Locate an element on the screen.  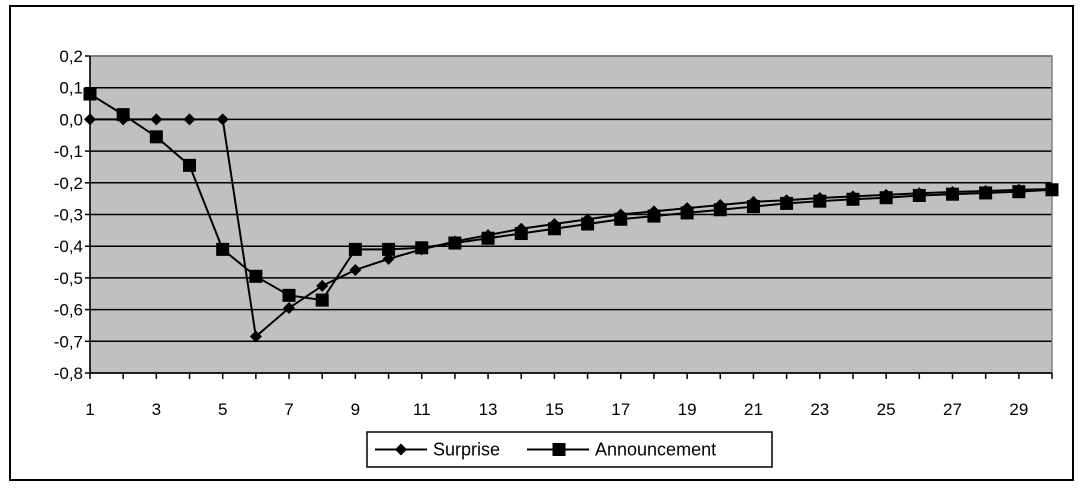
legend-surprise-label: Surprise is located at coordinates (466, 450).